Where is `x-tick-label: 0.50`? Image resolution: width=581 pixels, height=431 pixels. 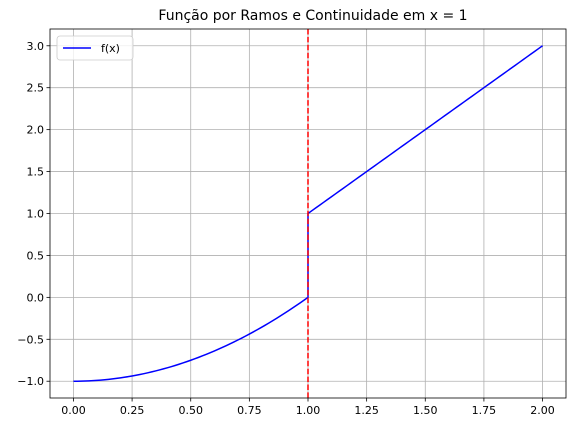
x-tick-label: 0.50 is located at coordinates (190, 410).